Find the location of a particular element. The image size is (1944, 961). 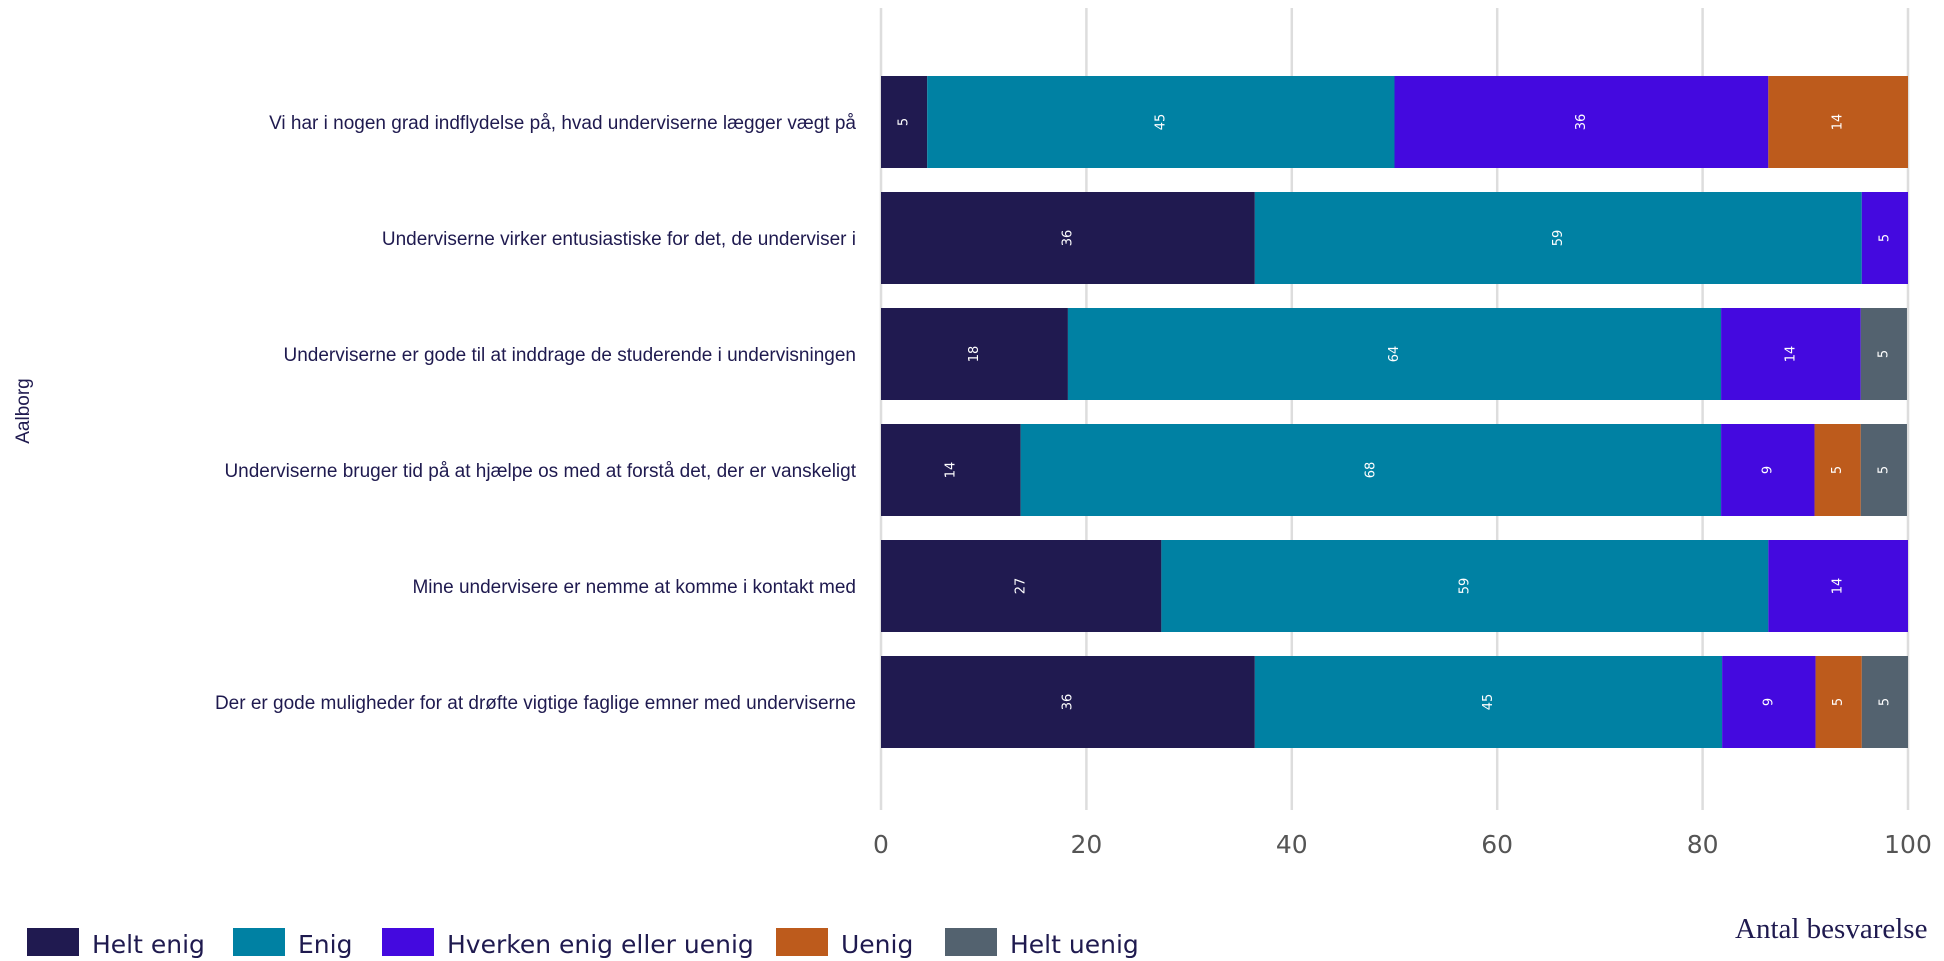

x-axis-title: Antal besvarelse is located at coordinates (1831, 929).